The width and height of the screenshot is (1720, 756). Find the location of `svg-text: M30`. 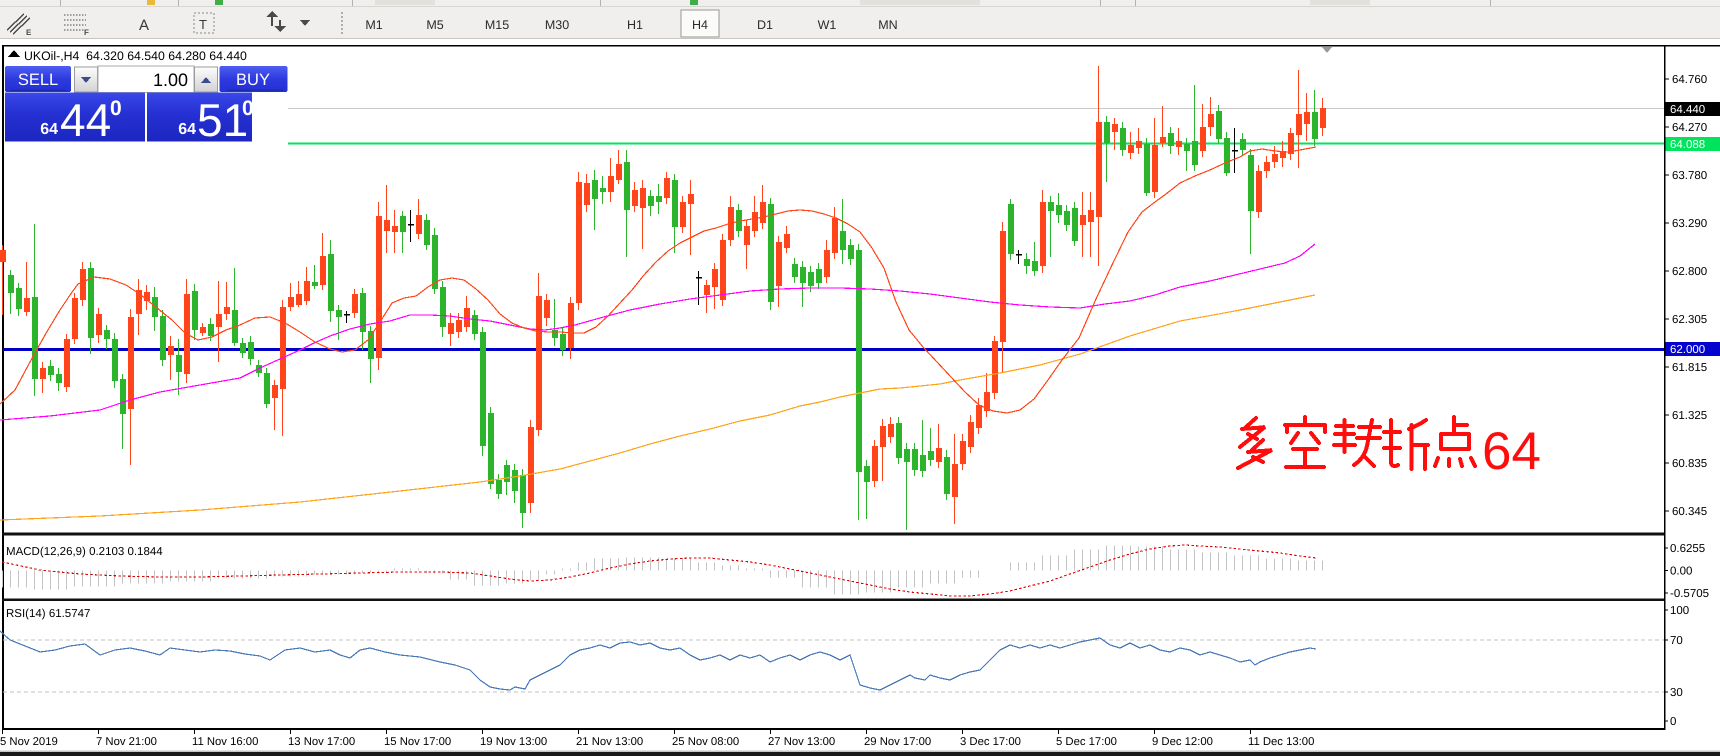

svg-text: M30 is located at coordinates (557, 25).